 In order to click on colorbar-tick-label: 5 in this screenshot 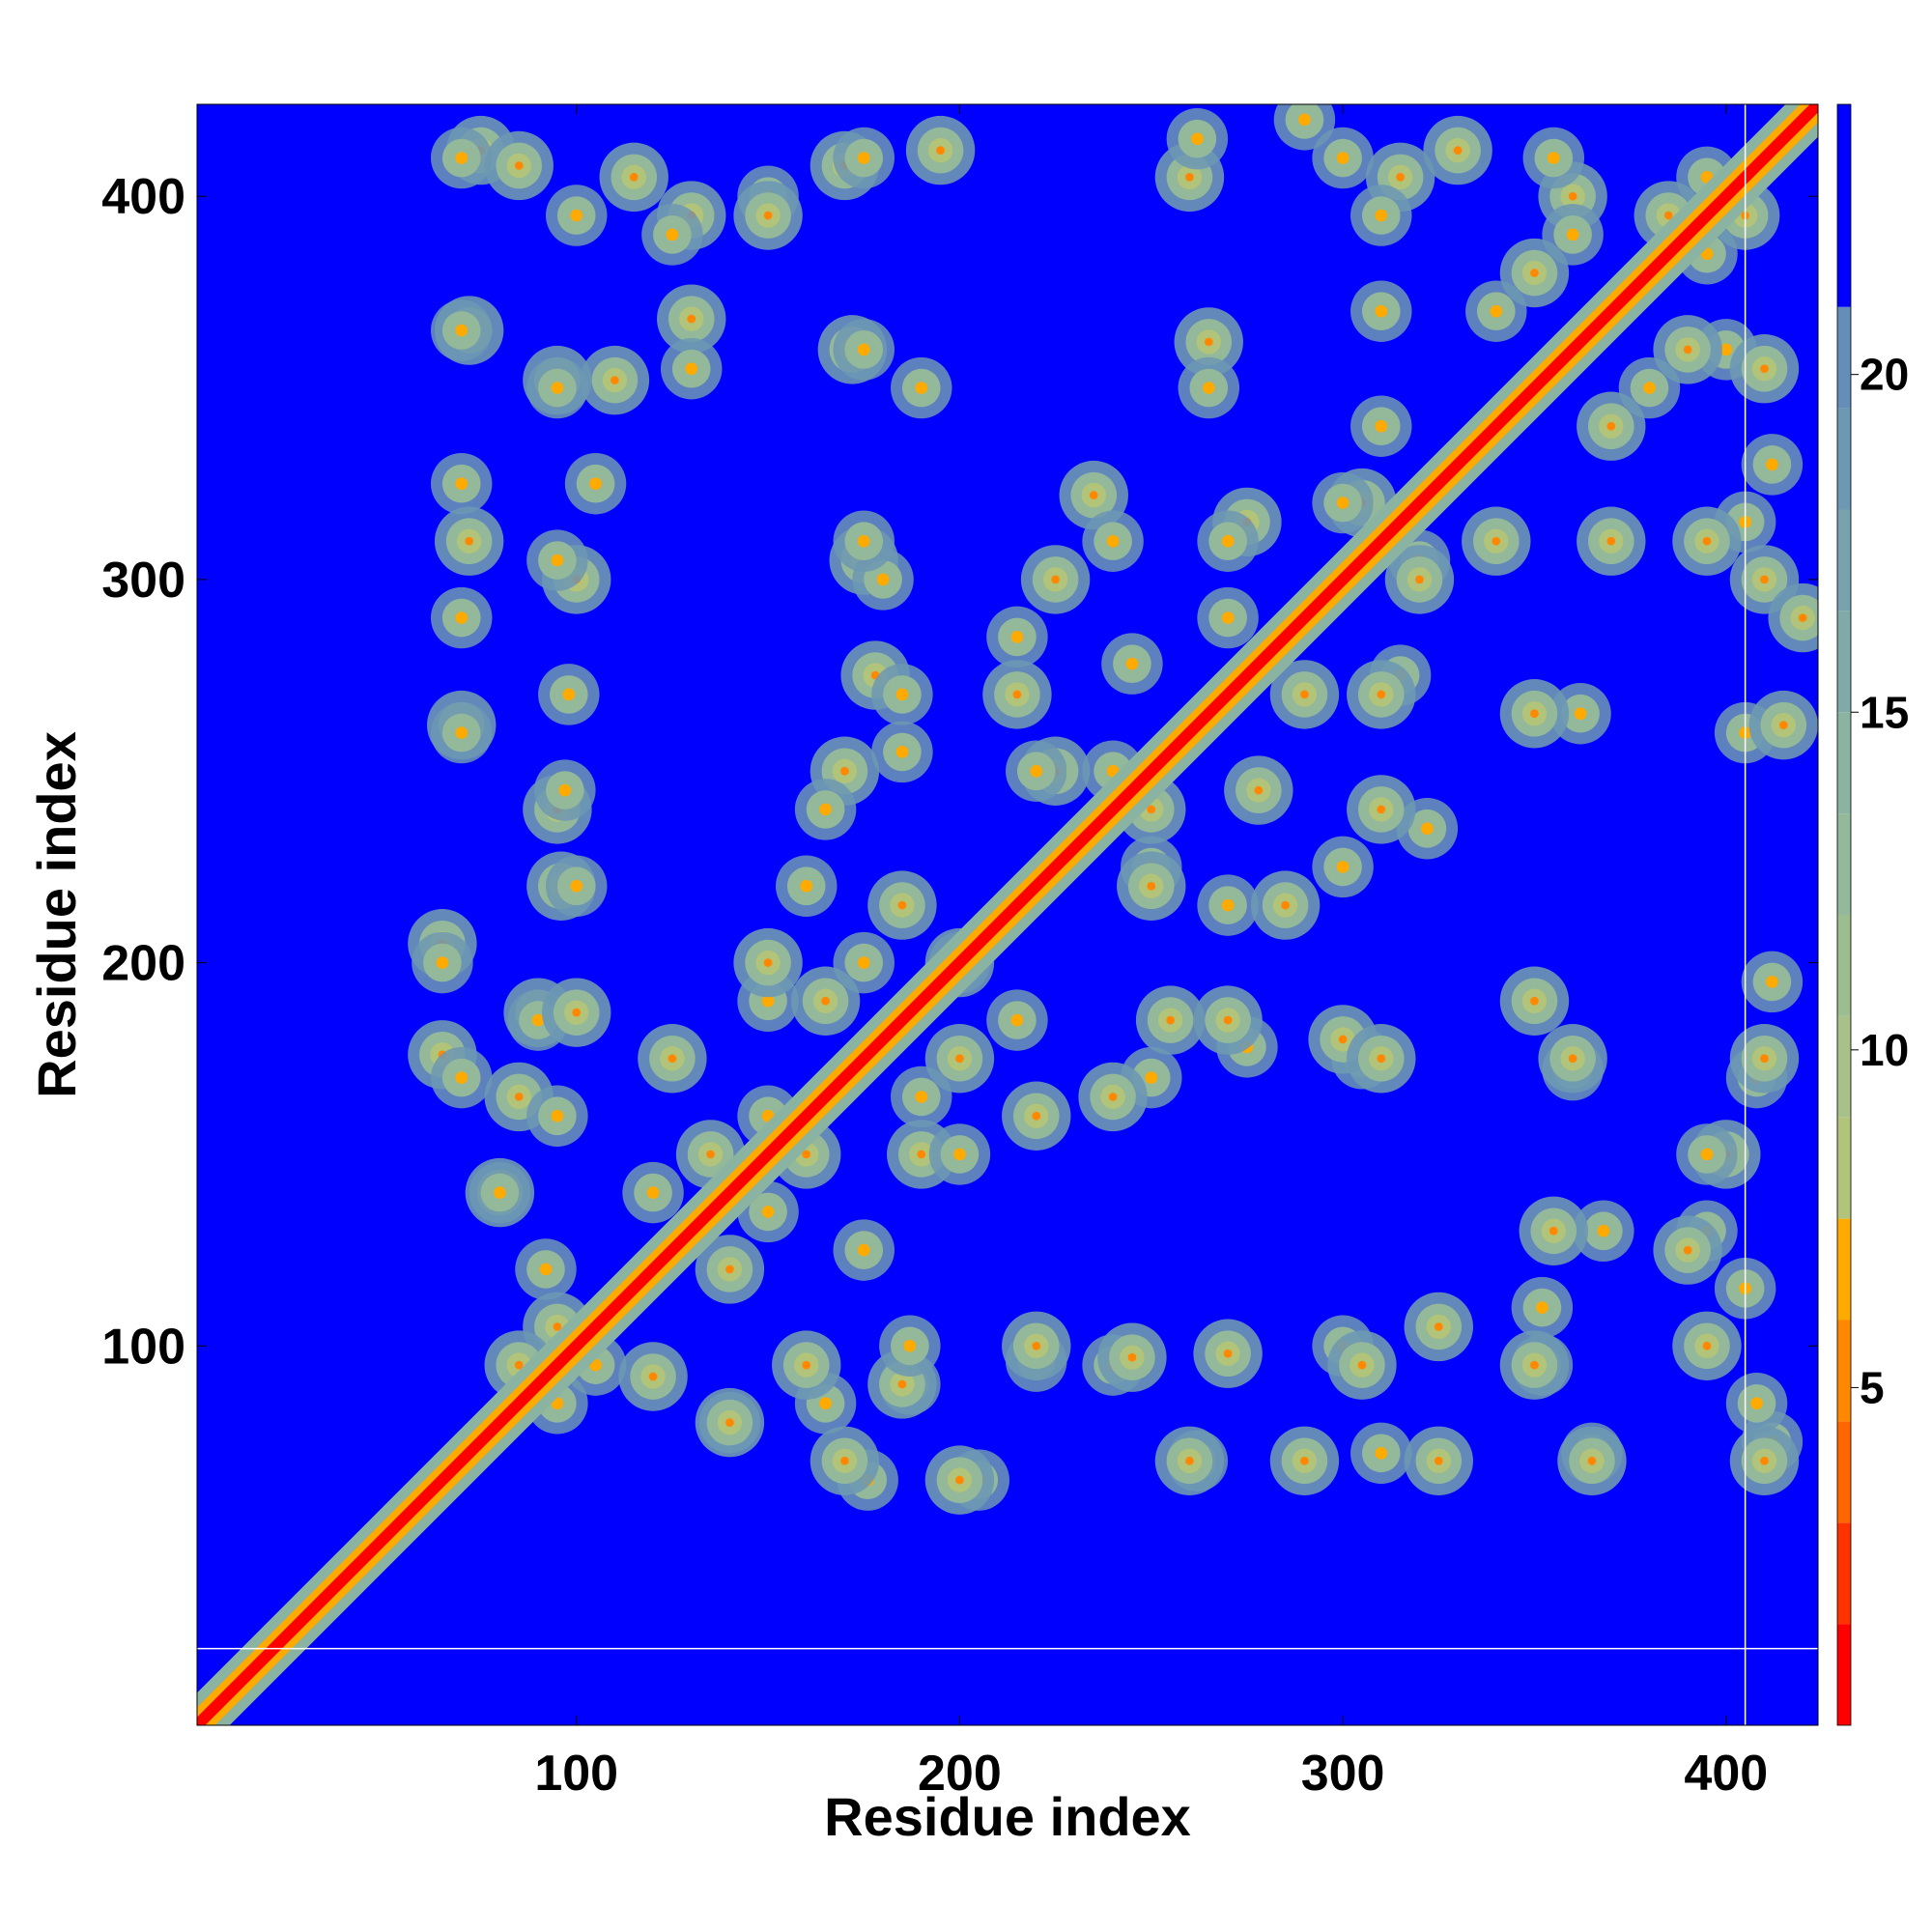, I will do `click(1872, 1387)`.